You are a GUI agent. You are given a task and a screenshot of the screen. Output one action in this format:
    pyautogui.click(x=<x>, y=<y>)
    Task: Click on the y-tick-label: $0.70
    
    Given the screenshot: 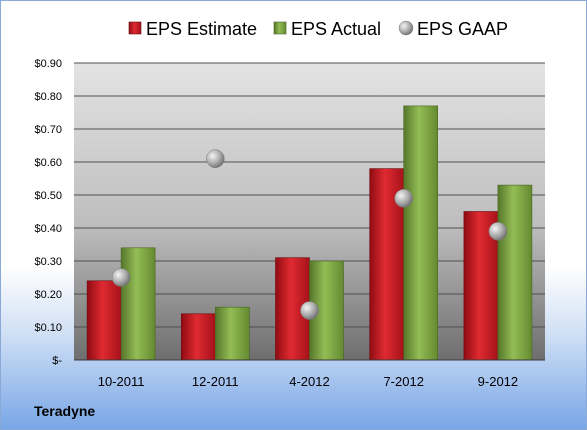 What is the action you would take?
    pyautogui.click(x=48, y=130)
    